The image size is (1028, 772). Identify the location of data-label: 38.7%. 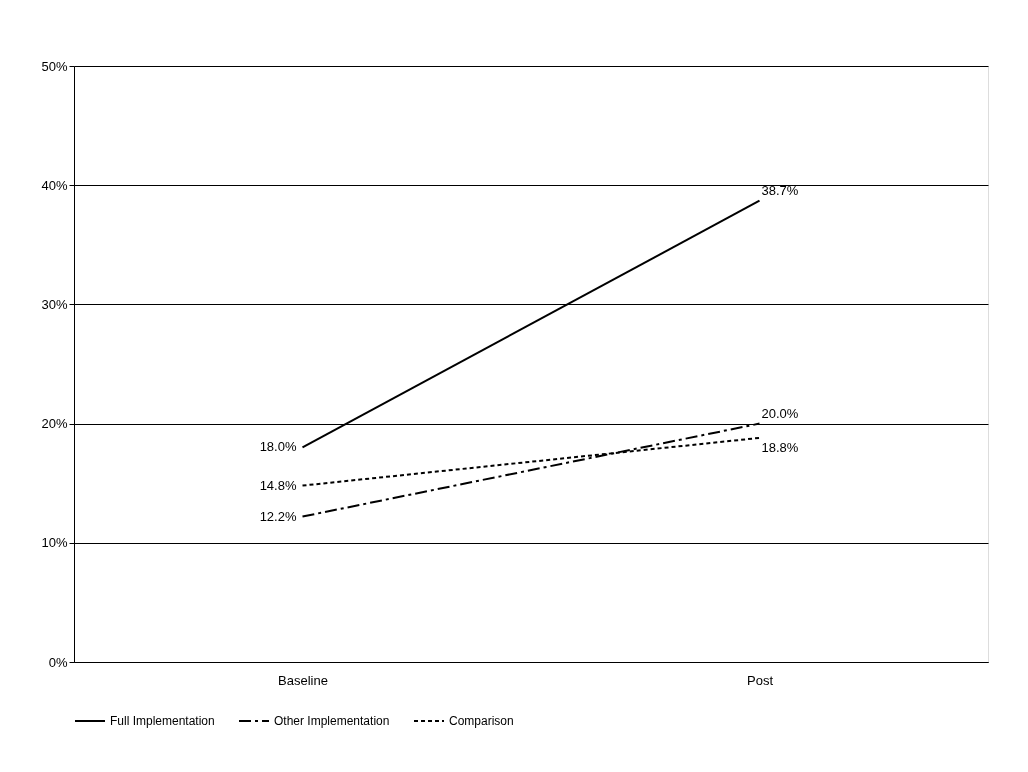
(780, 190).